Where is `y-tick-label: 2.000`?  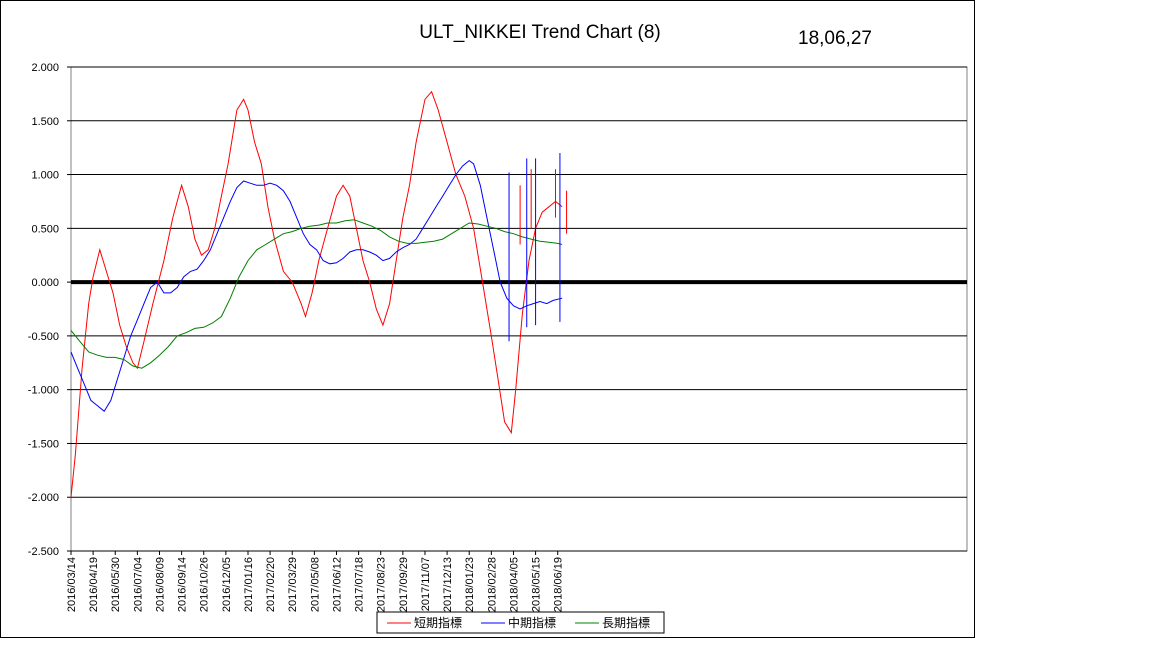
y-tick-label: 2.000 is located at coordinates (45, 68).